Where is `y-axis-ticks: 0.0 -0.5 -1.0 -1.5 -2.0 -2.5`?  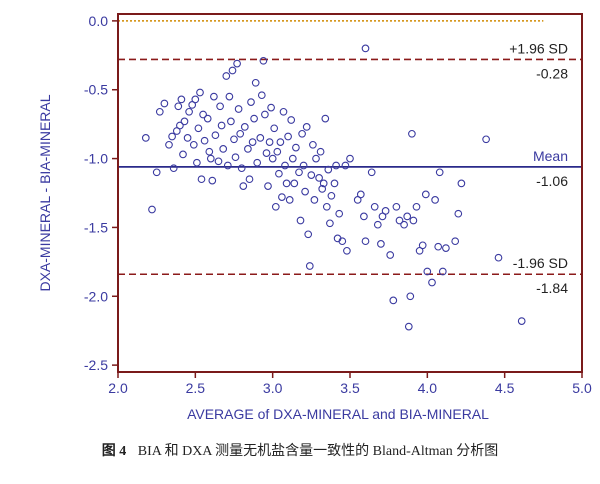
y-axis-ticks: 0.0 -0.5 -1.0 -1.5 -2.0 -2.5 is located at coordinates (101, 193).